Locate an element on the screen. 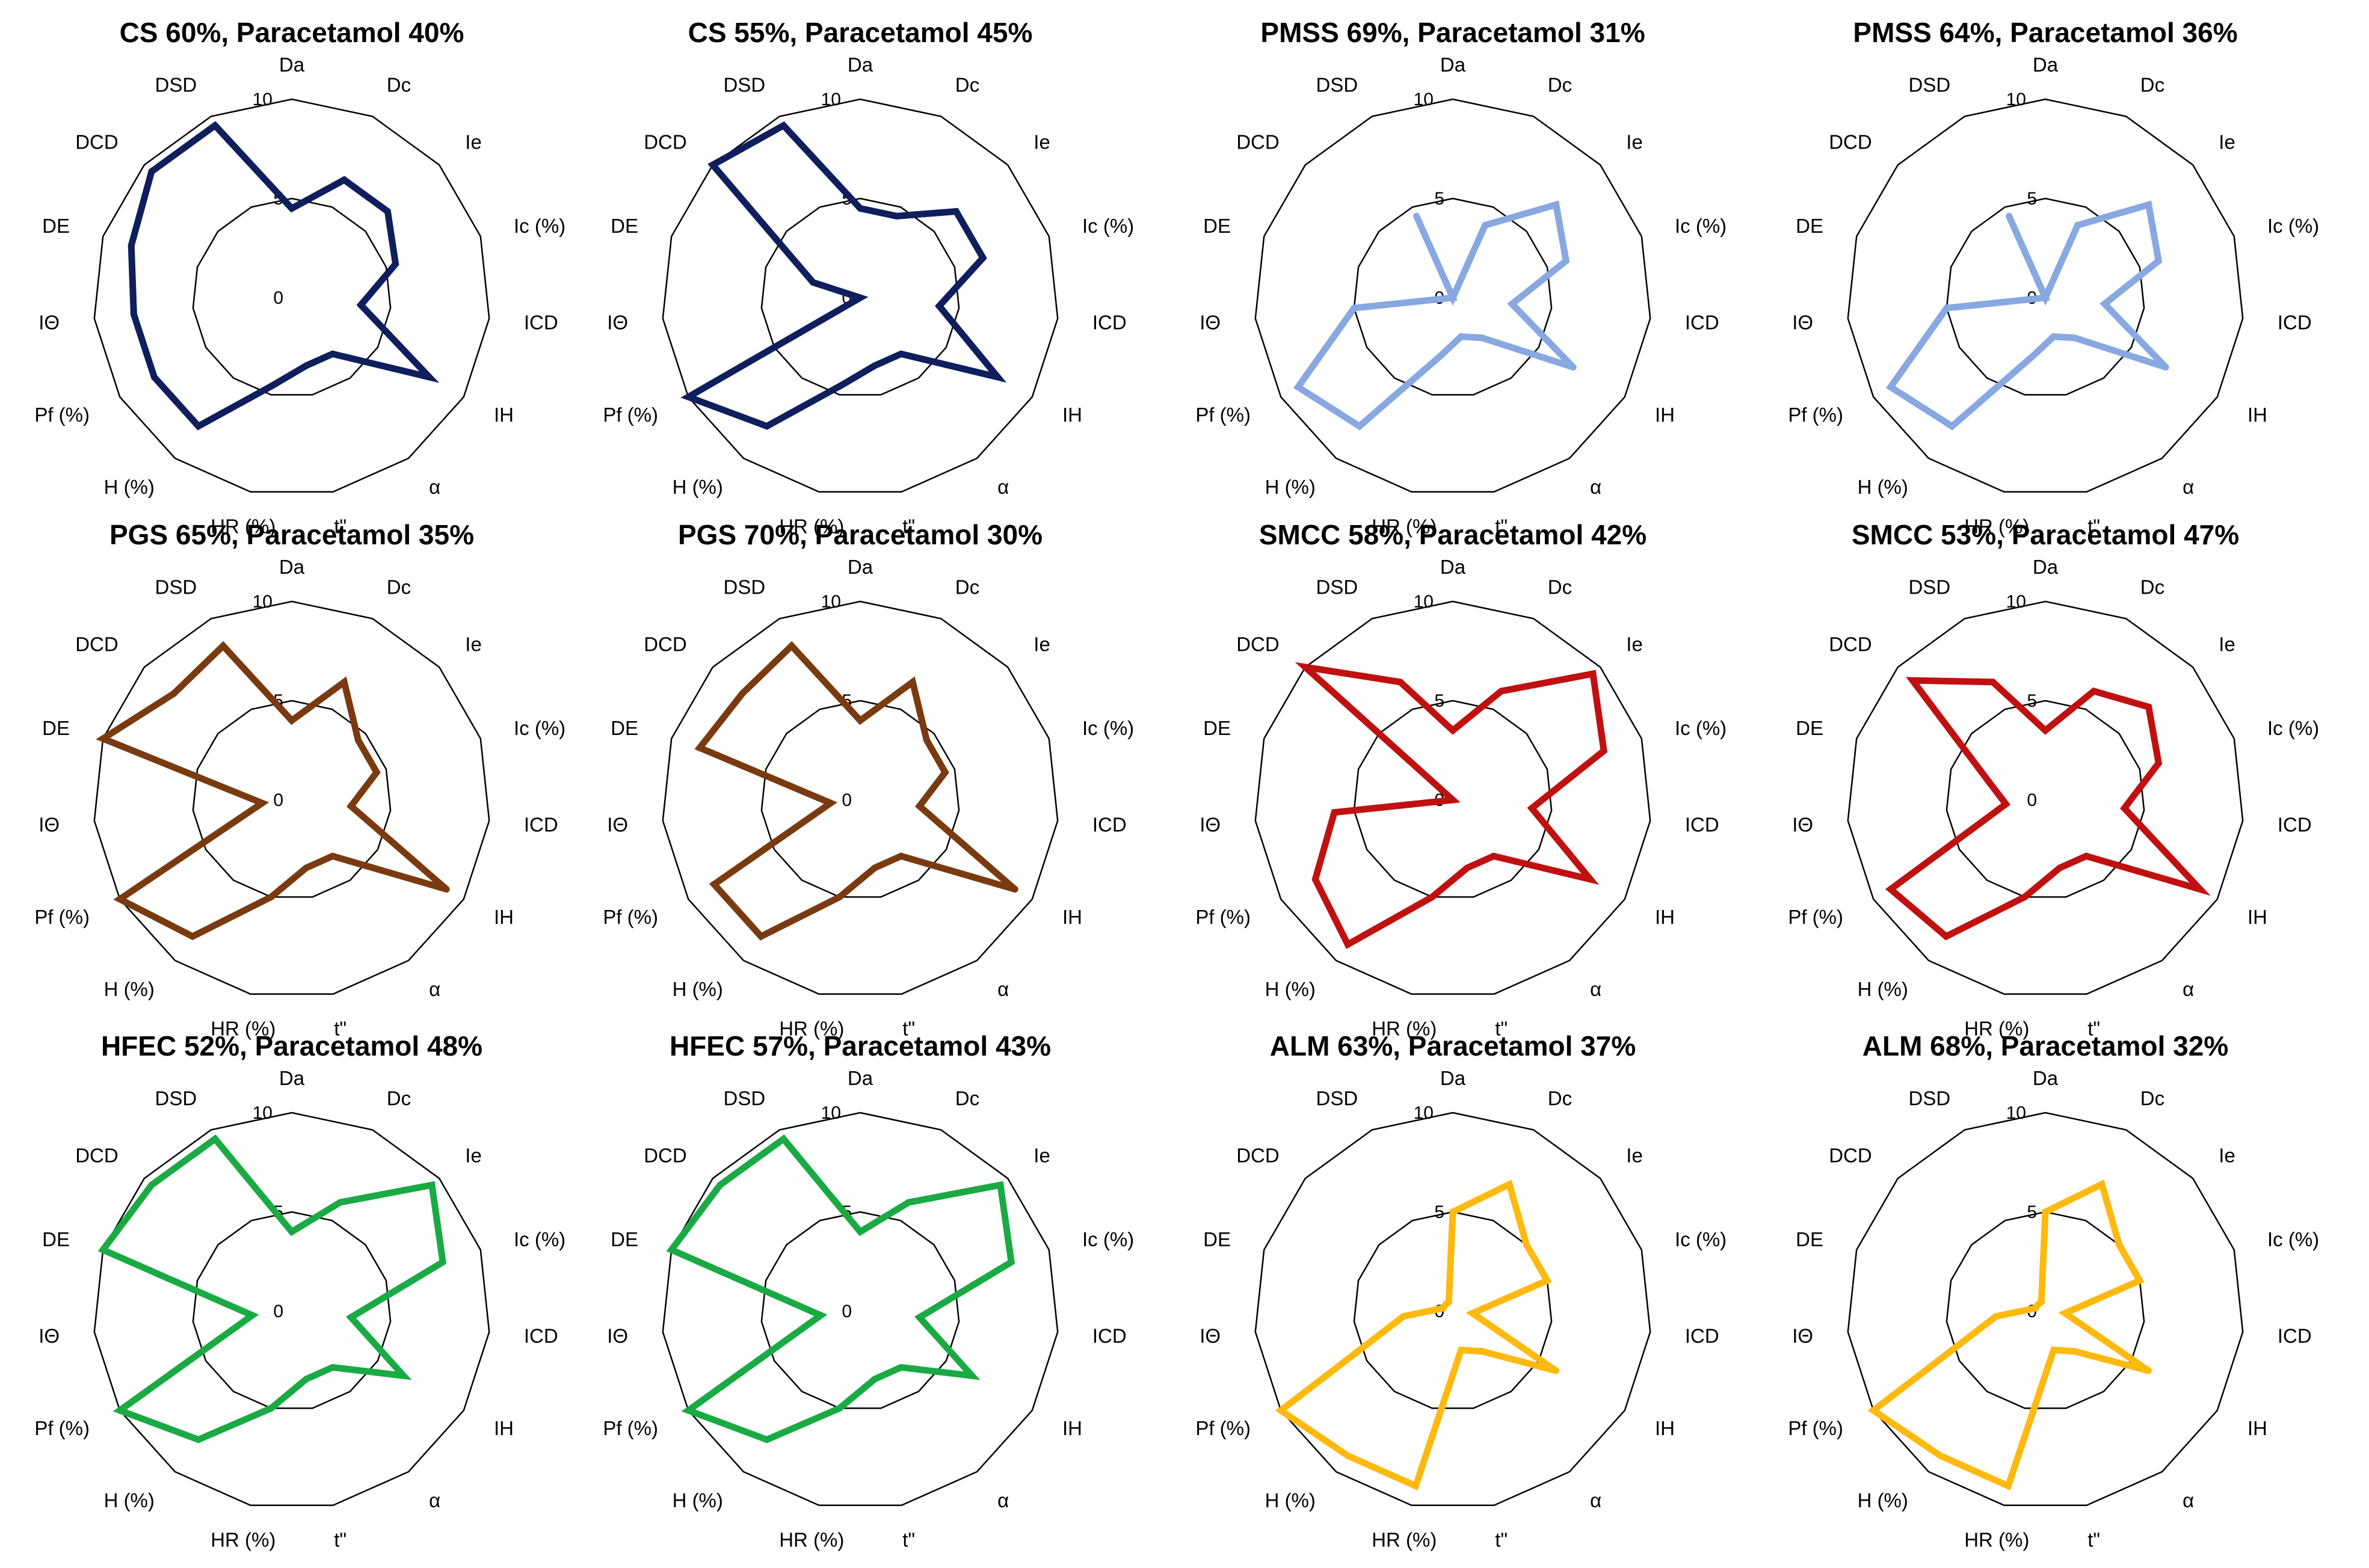  axis-label: HR (%) is located at coordinates (243, 1540).